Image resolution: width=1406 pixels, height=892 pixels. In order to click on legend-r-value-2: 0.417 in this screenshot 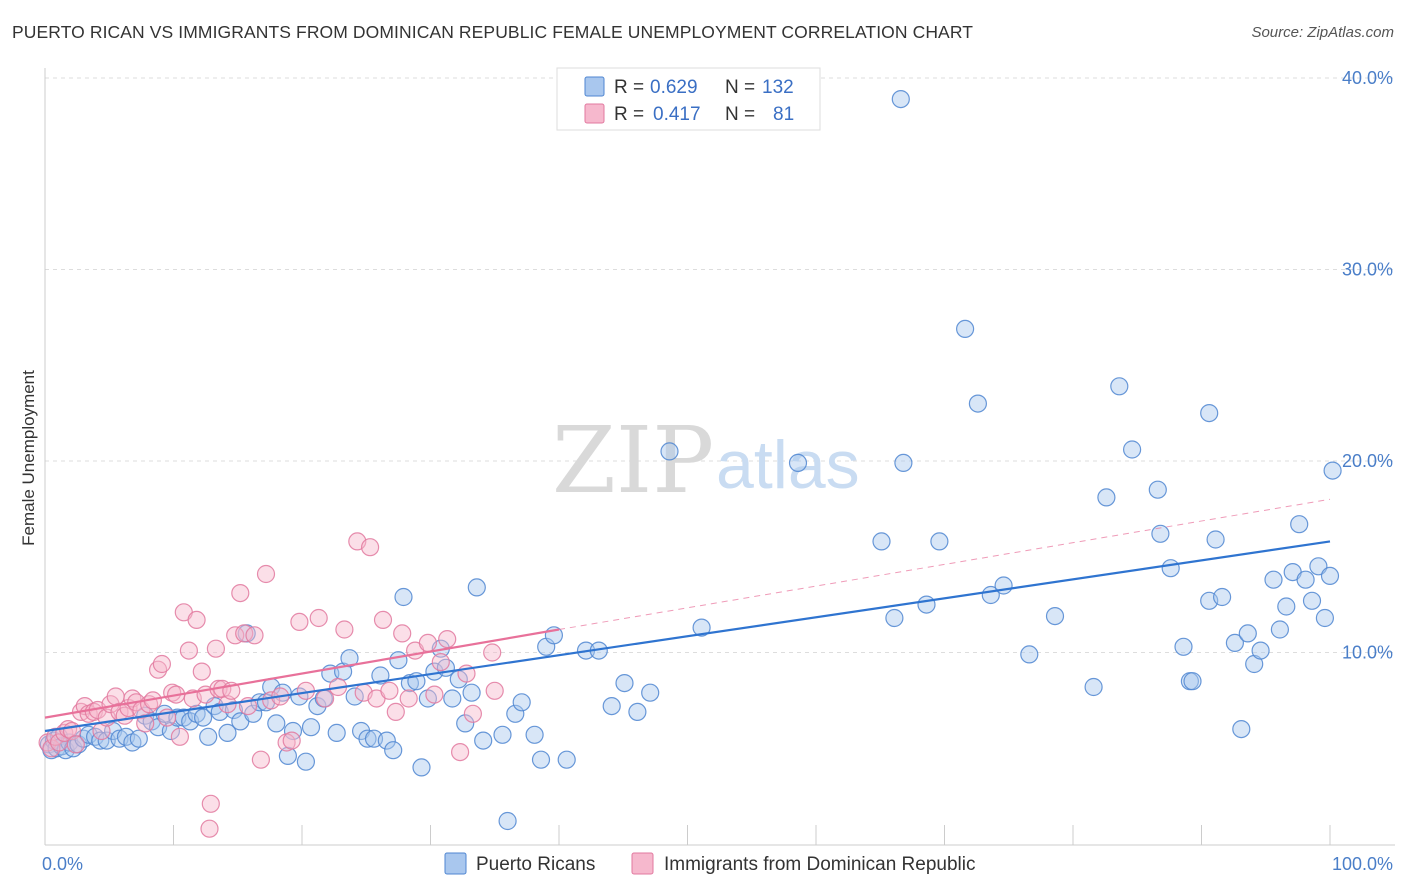, I will do `click(677, 114)`.